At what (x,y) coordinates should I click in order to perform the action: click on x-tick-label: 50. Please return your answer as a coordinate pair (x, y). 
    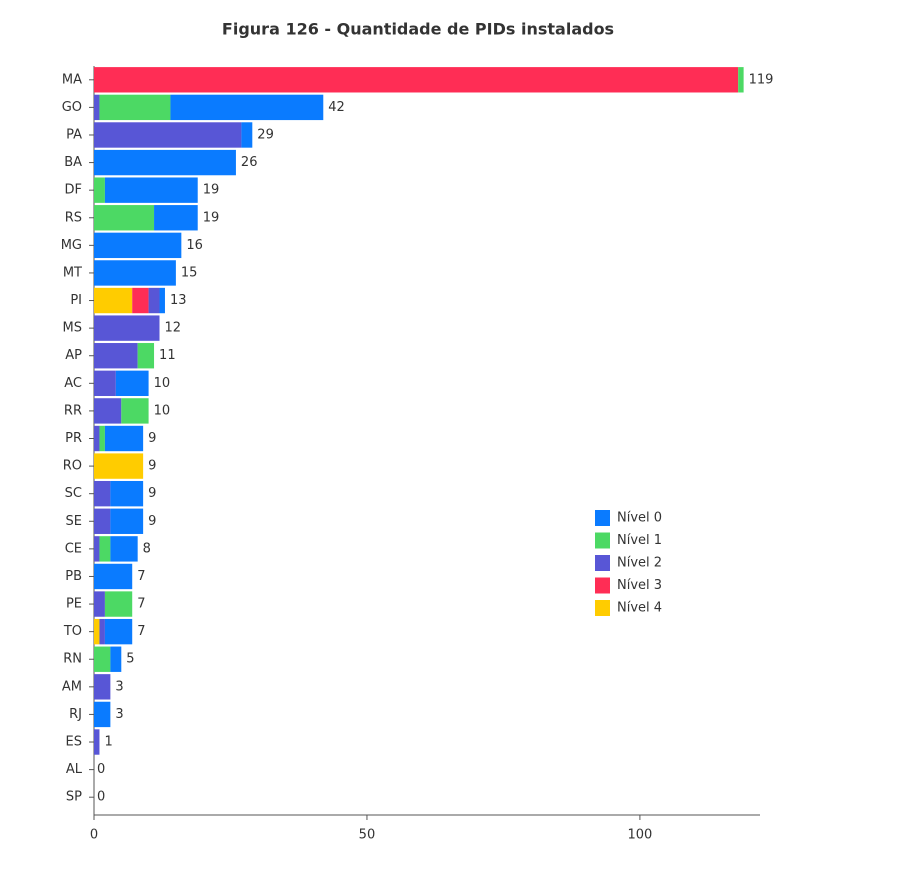
    Looking at the image, I should click on (367, 835).